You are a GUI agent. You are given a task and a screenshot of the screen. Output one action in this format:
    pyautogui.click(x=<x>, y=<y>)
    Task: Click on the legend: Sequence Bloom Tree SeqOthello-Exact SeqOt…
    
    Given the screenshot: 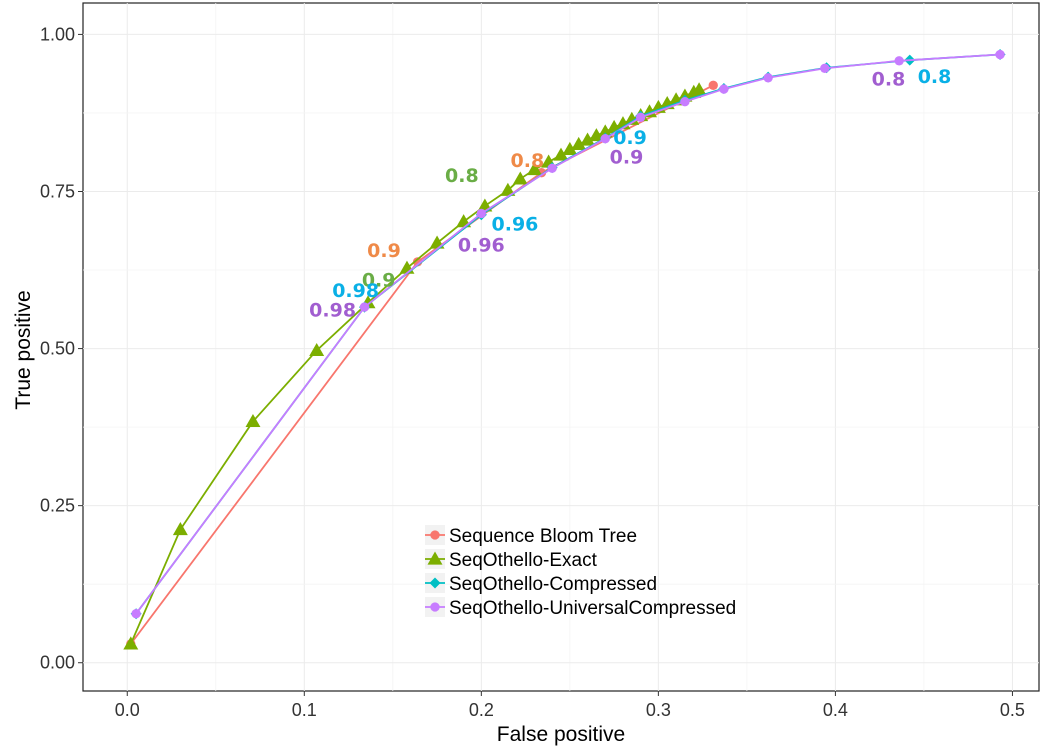 What is the action you would take?
    pyautogui.click(x=580, y=572)
    